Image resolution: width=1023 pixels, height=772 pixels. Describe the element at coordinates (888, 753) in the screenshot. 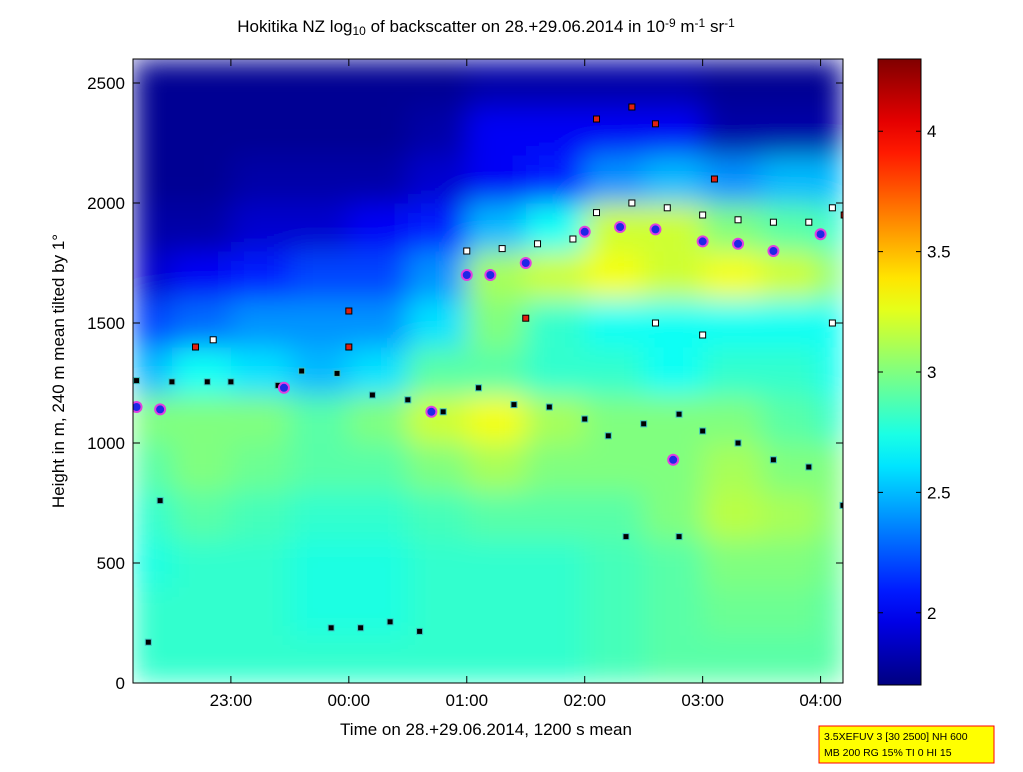

I see `annotation-line: MB 200 RG 15% TI 0 HI 15` at that location.